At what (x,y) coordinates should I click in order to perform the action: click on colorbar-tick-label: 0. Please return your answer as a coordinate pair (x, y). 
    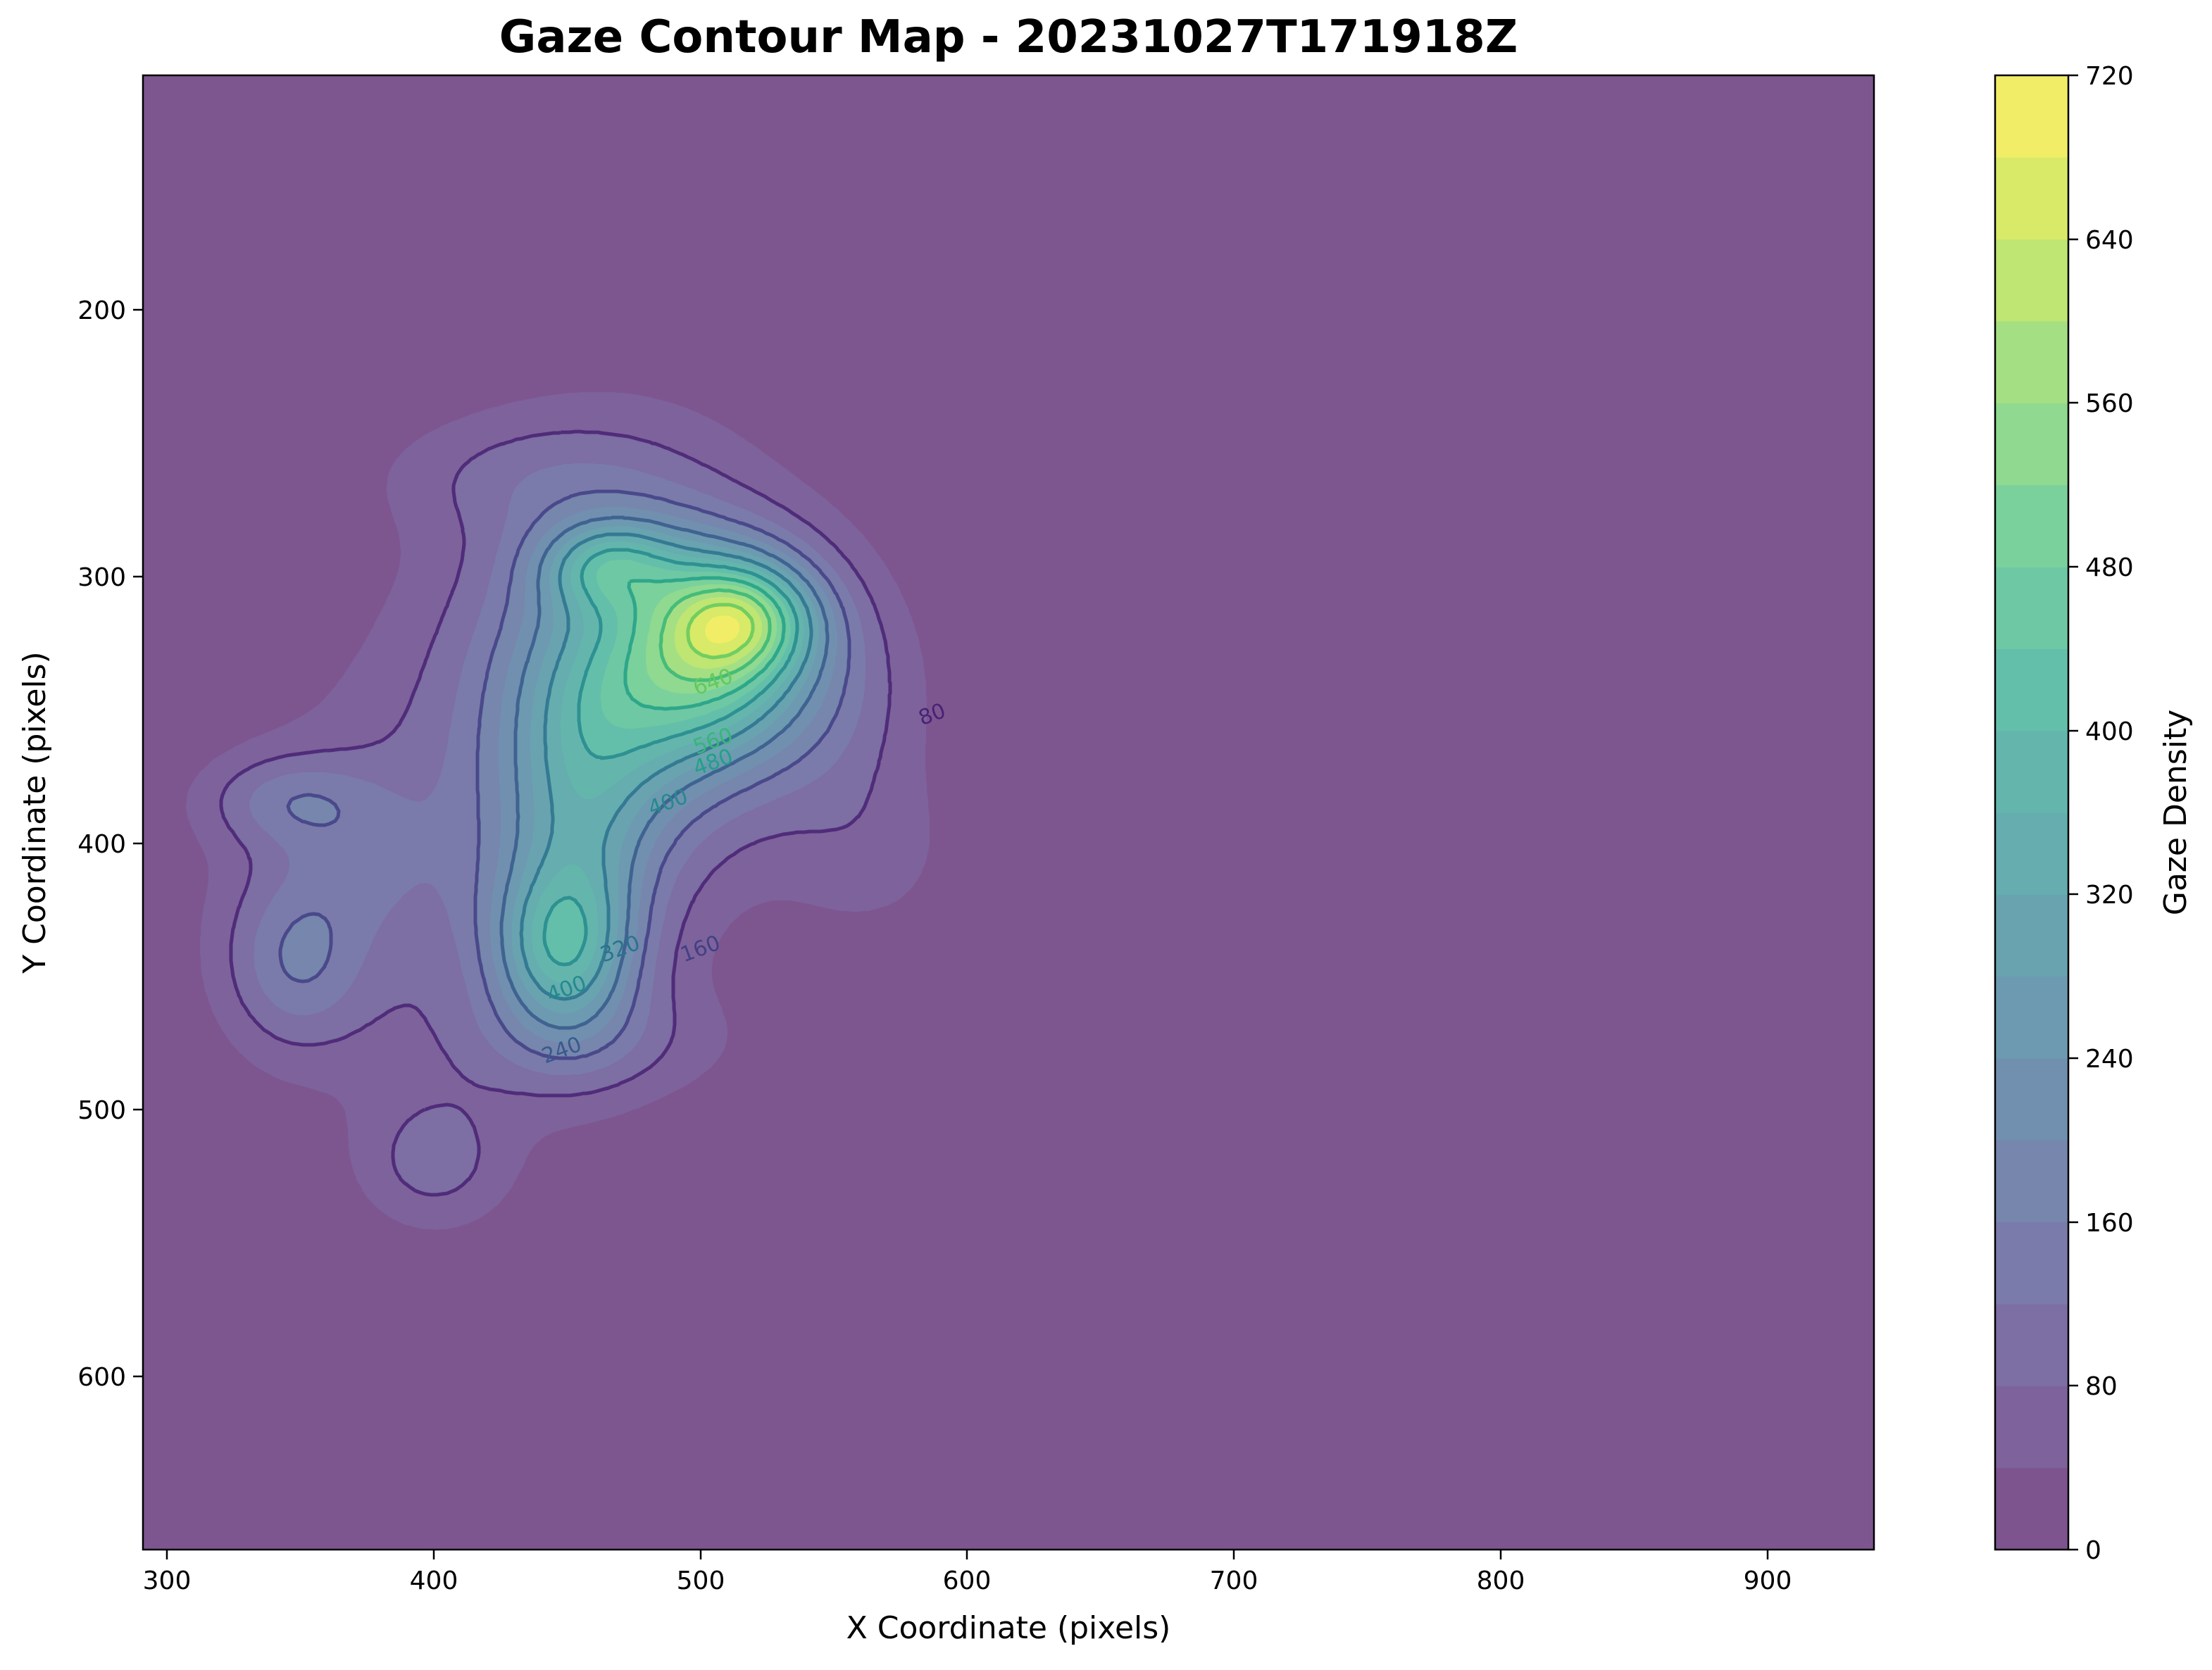
    Looking at the image, I should click on (2093, 1550).